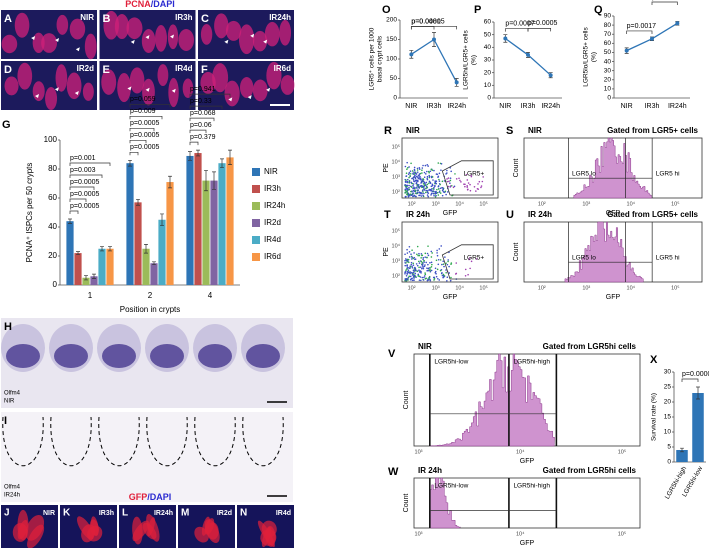 This screenshot has width=709, height=548. I want to click on label: IR4d, so click(183, 68).